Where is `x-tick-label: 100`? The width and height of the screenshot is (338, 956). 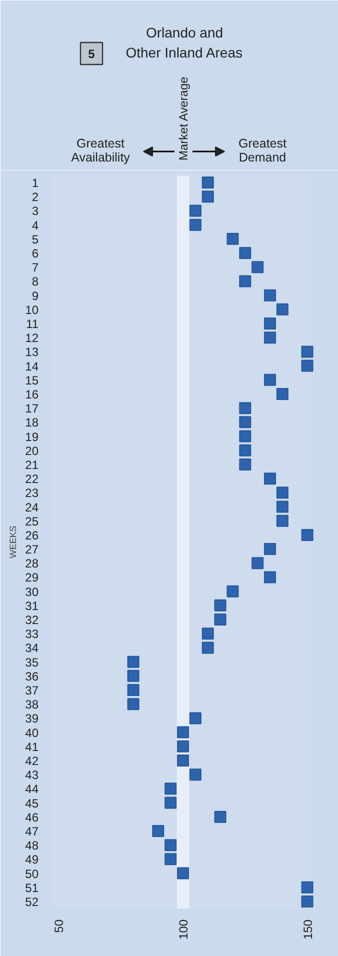 x-tick-label: 100 is located at coordinates (183, 929).